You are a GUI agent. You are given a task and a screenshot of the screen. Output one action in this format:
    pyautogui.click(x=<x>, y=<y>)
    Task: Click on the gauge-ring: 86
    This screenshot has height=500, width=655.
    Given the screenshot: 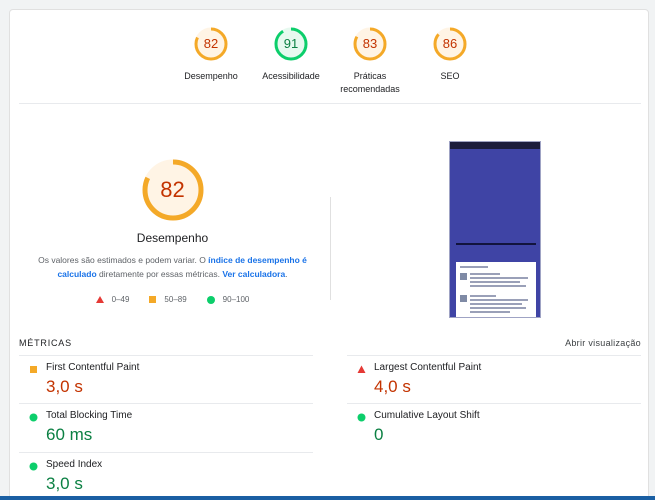 What is the action you would take?
    pyautogui.click(x=450, y=44)
    